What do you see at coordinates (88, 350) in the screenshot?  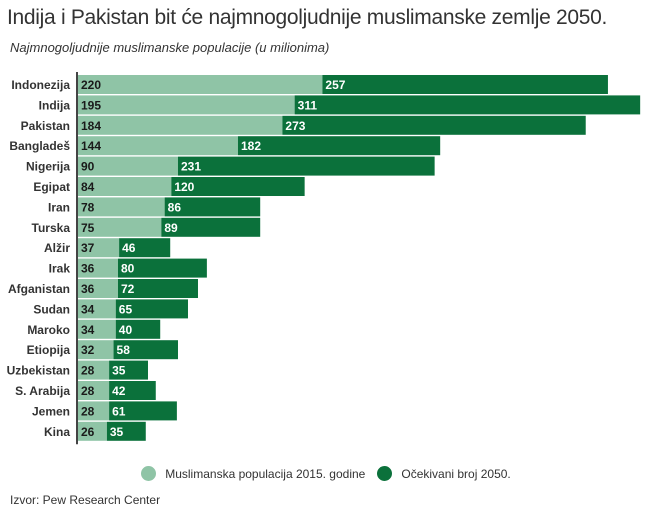 I see `data-label-2015: 32` at bounding box center [88, 350].